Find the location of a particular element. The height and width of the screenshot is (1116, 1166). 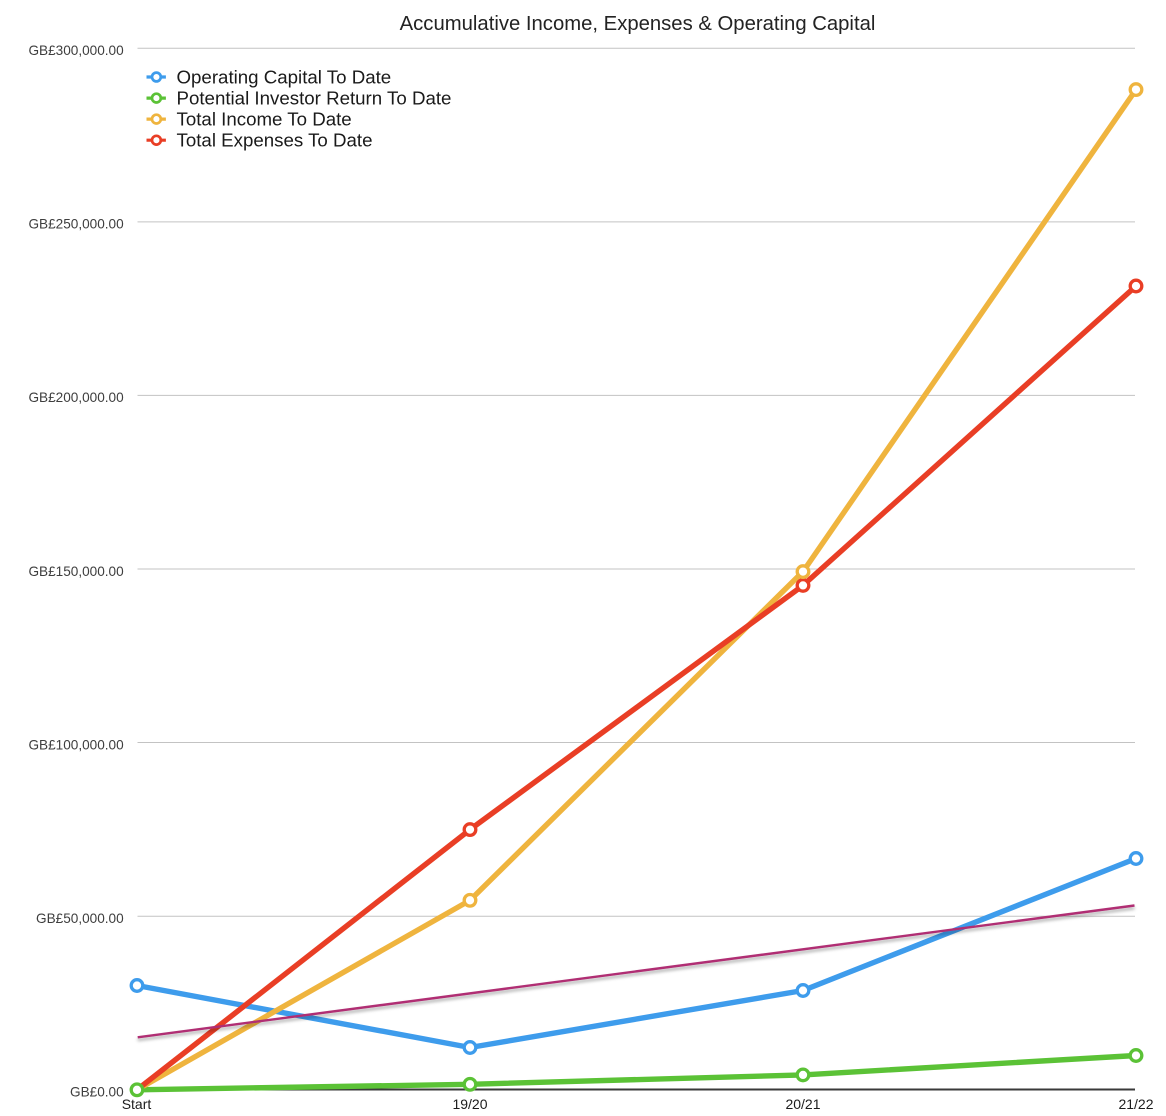

svg-text: GB£150,000.00 is located at coordinates (76, 571).